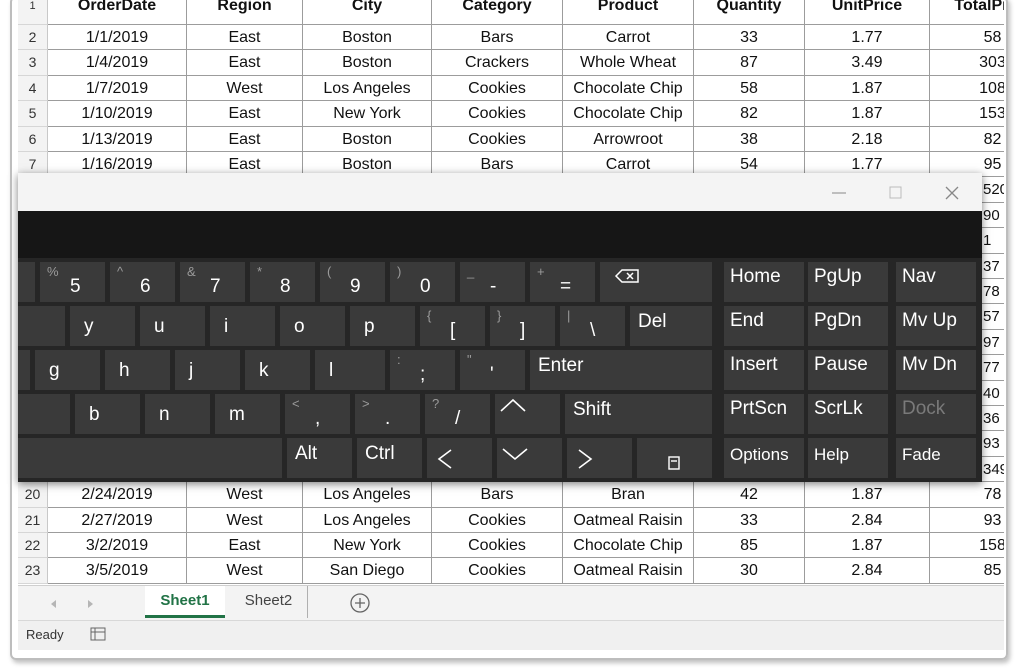 The height and width of the screenshot is (670, 1024). Describe the element at coordinates (848, 370) in the screenshot. I see `key: Pause` at that location.